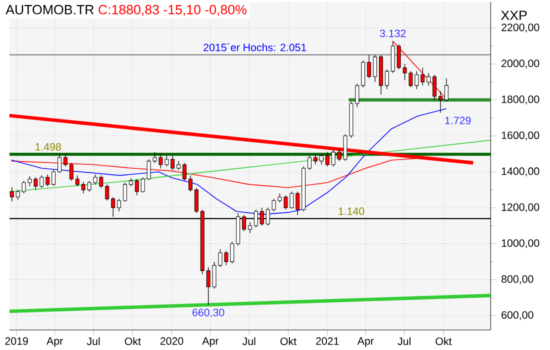 The width and height of the screenshot is (550, 350). I want to click on y-tick-label: 1400,00, so click(521, 171).